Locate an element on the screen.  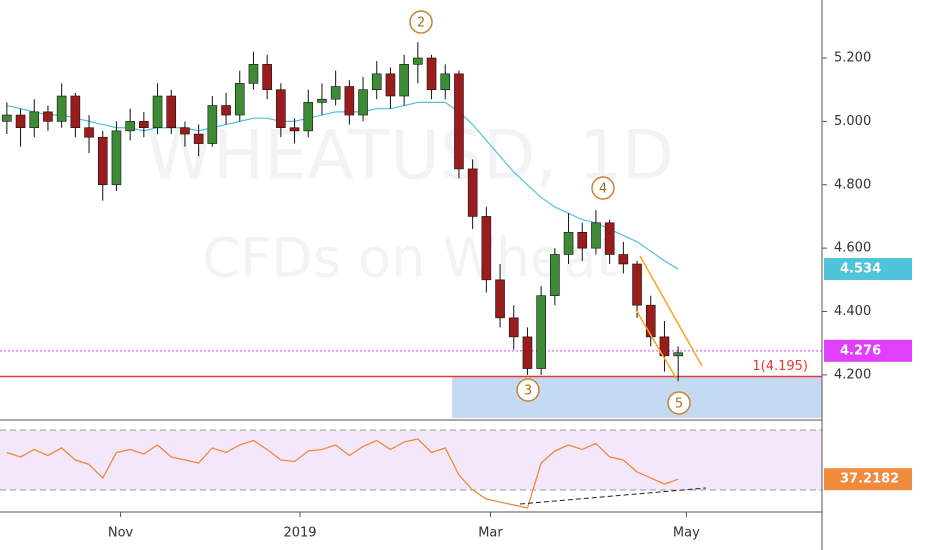
target-zone is located at coordinates (637, 397).